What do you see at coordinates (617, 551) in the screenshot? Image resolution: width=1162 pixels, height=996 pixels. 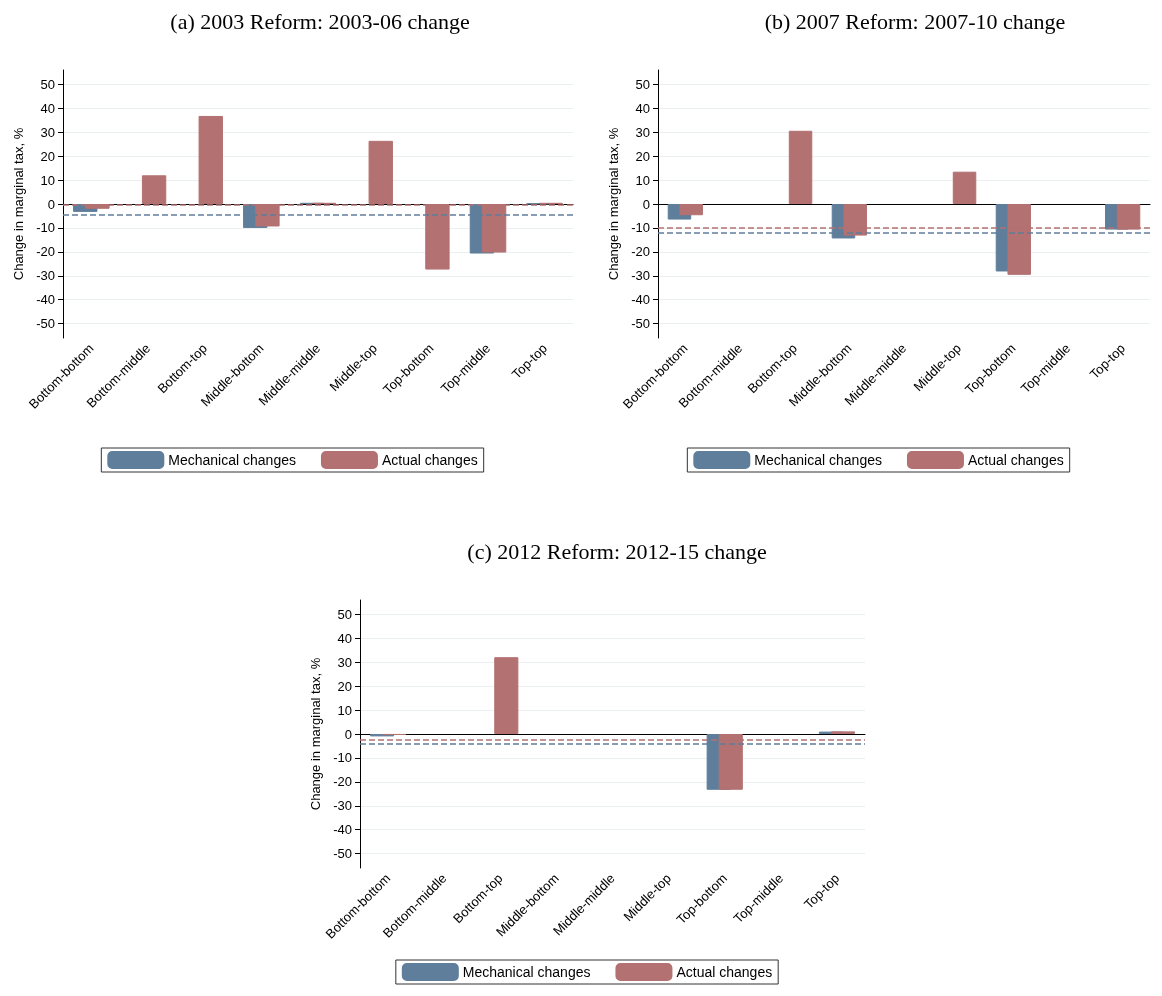 I see `chart-title: (c) 2012 Reform: 2012-15 change` at bounding box center [617, 551].